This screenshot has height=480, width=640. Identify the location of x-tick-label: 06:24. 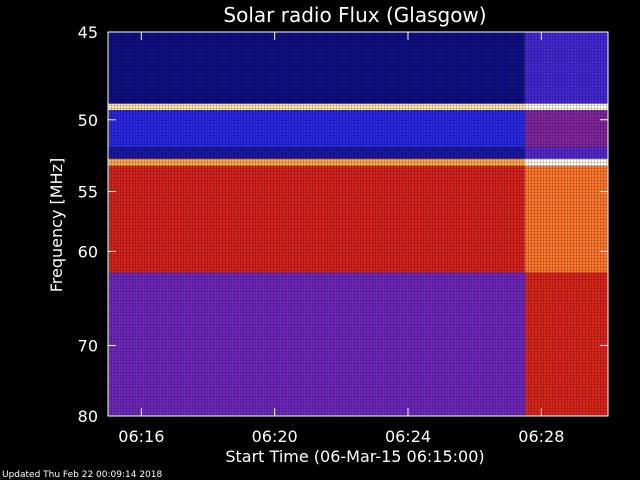
(408, 436).